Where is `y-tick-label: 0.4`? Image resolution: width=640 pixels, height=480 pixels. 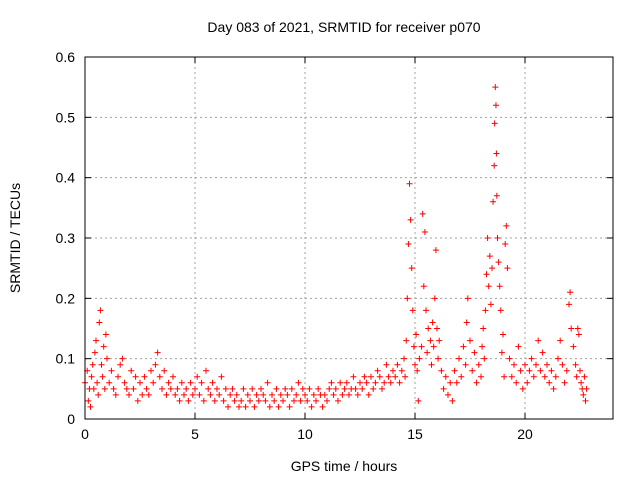
y-tick-label: 0.4 is located at coordinates (66, 178).